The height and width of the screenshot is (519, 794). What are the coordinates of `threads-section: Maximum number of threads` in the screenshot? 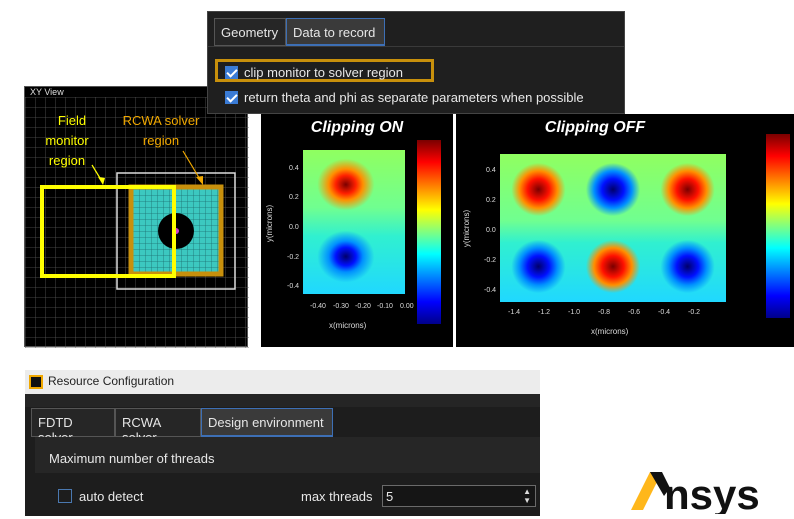 It's located at (287, 455).